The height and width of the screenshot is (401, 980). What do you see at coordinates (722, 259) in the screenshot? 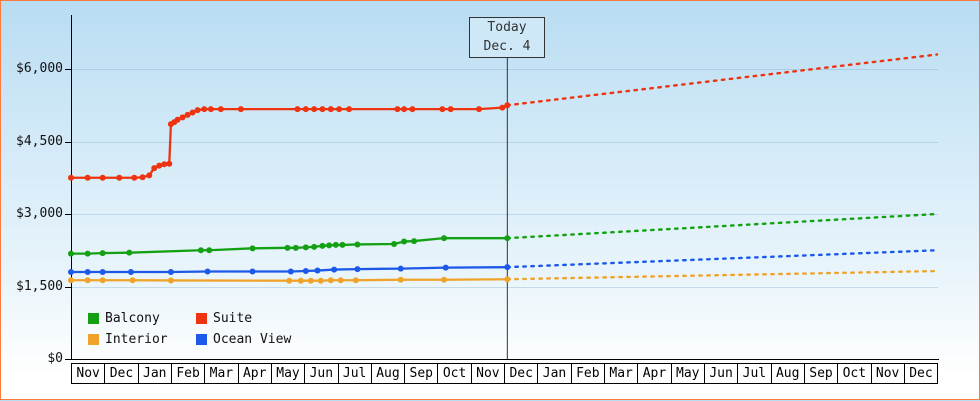
I see `series-forecast-ocean-view` at bounding box center [722, 259].